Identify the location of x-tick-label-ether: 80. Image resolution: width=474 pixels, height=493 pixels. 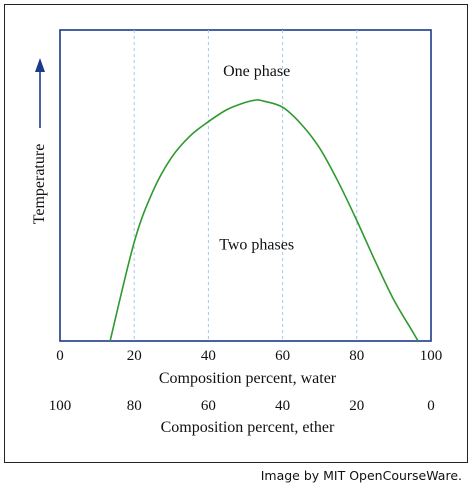
(134, 406).